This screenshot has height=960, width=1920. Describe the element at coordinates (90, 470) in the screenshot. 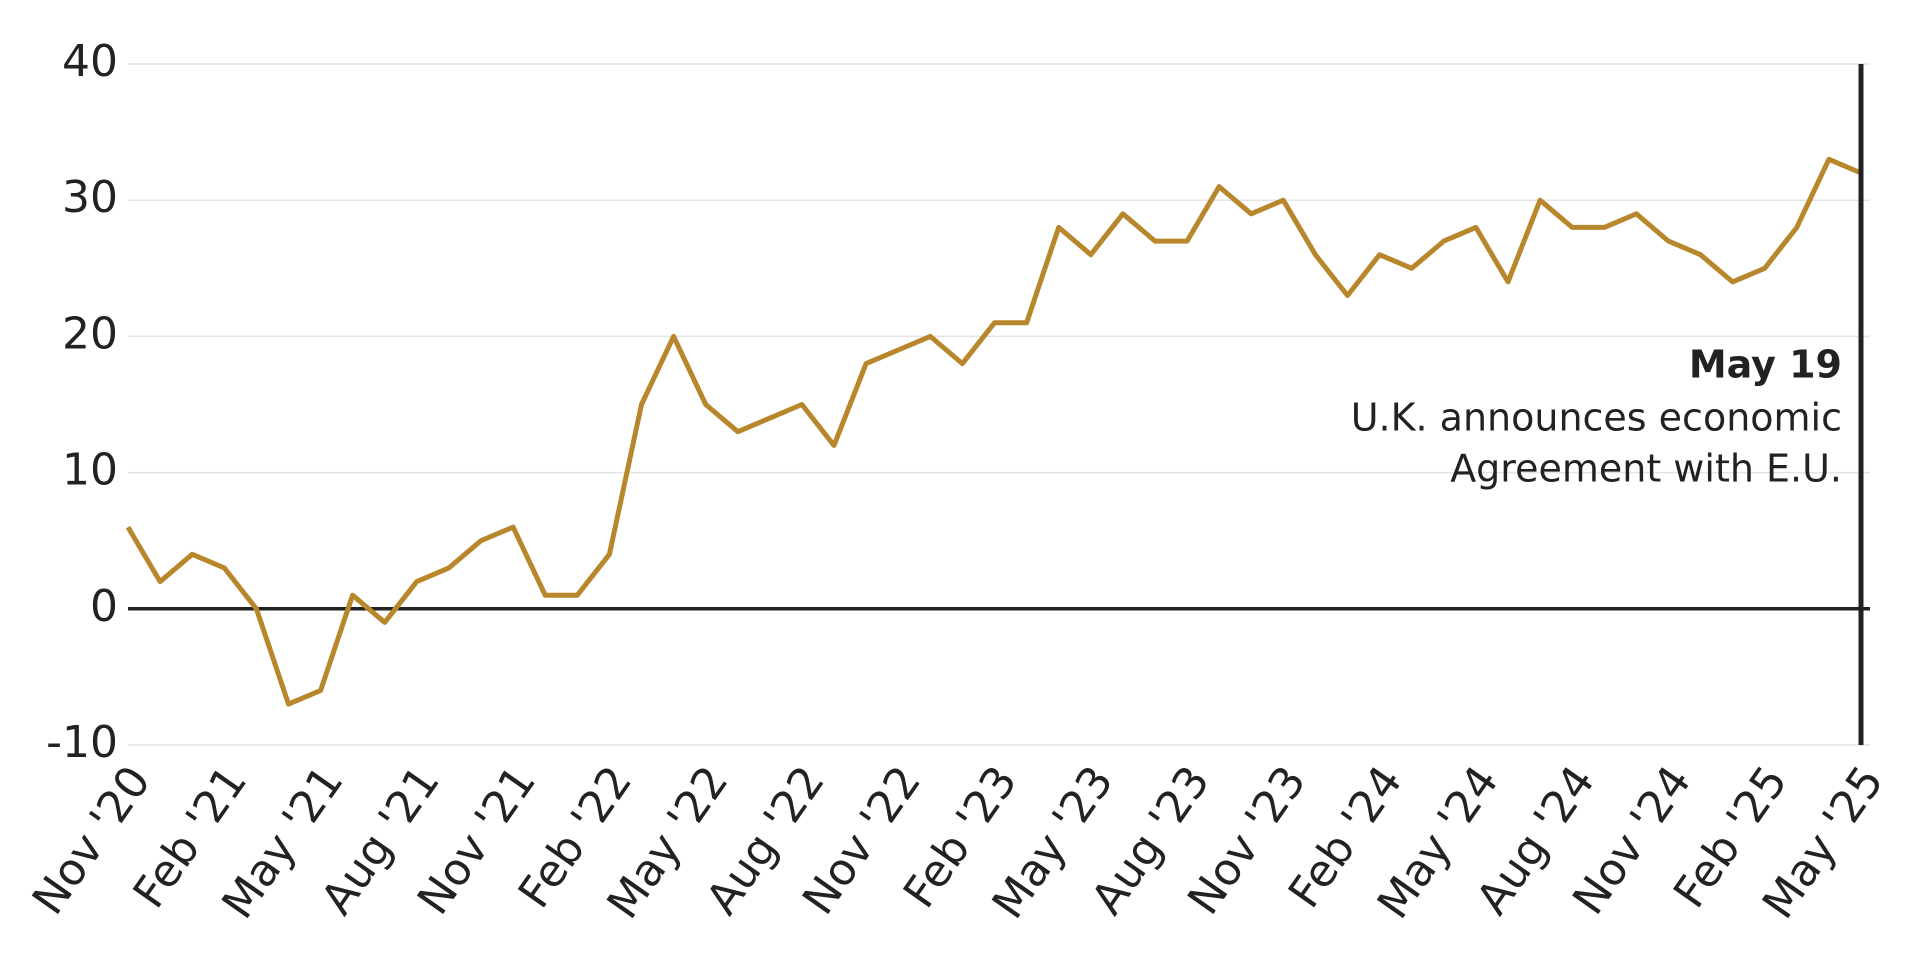

I see `y-tick-label: 10` at that location.